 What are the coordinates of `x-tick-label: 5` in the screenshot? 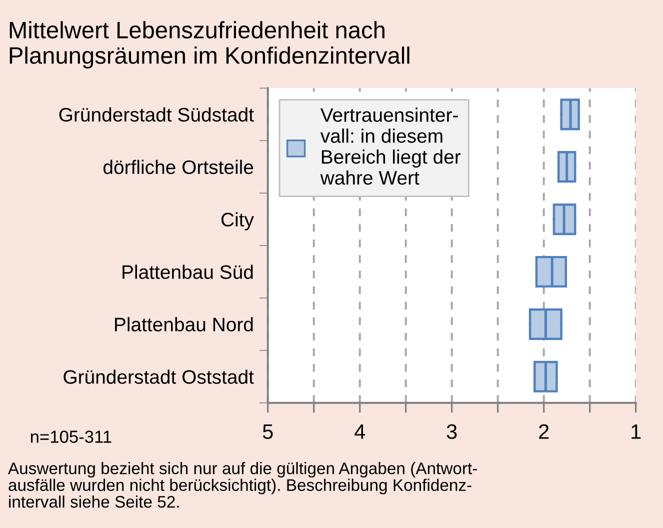 It's located at (267, 431).